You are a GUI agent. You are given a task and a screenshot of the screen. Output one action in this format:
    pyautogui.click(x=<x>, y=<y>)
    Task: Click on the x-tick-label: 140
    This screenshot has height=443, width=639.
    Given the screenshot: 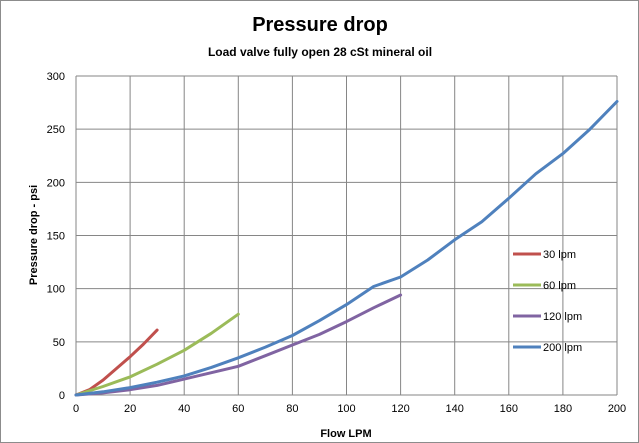 What is the action you would take?
    pyautogui.click(x=455, y=409)
    